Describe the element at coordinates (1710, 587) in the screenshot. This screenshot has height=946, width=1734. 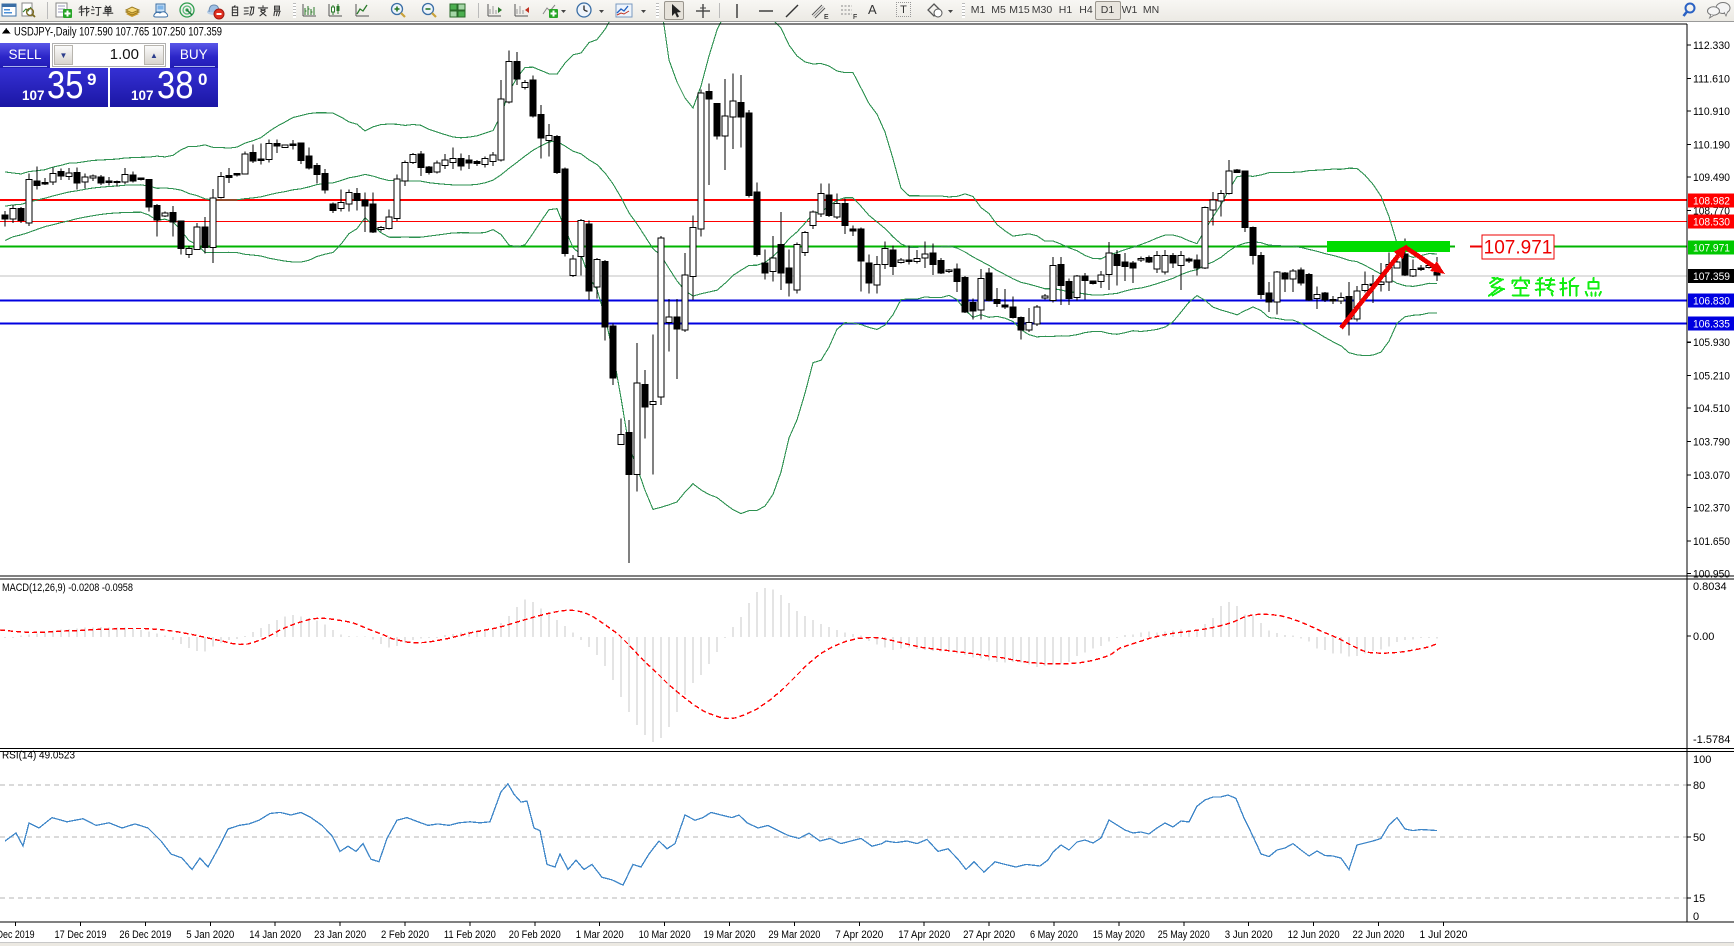
I see `svg-text: 0.8034` at that location.